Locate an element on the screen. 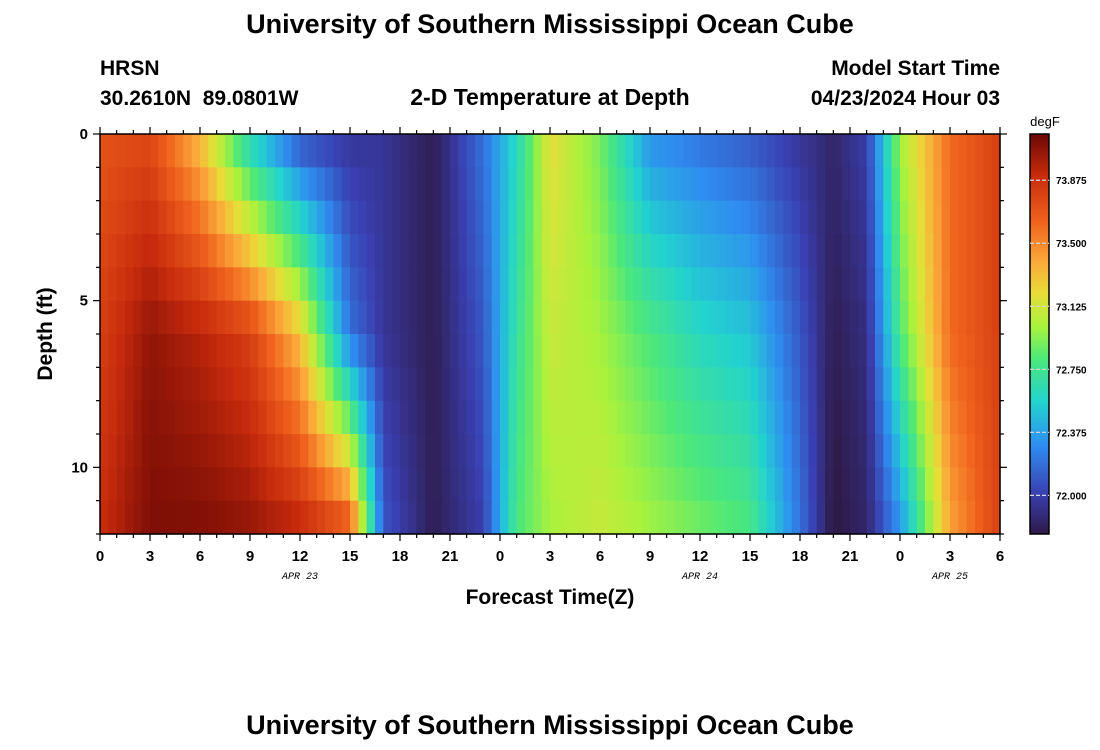 The height and width of the screenshot is (750, 1100). model-start-value: 04/23/2024 Hour 03 is located at coordinates (905, 98).